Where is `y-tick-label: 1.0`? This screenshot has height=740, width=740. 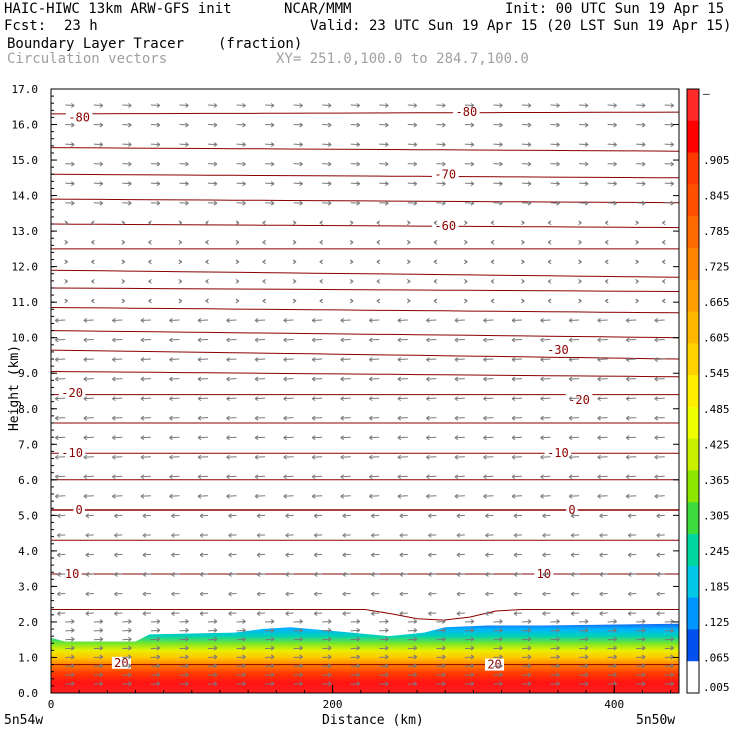 y-tick-label: 1.0 is located at coordinates (28, 657).